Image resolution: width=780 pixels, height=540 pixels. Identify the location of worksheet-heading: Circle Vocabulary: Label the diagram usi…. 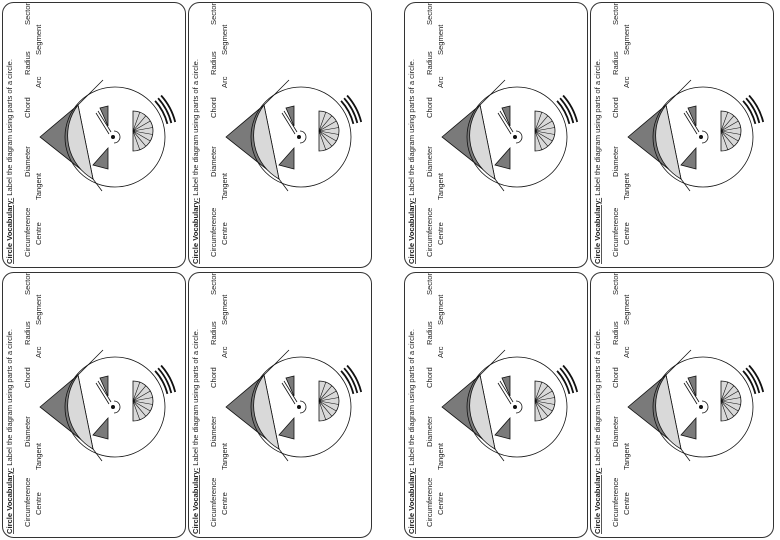
(195, 431).